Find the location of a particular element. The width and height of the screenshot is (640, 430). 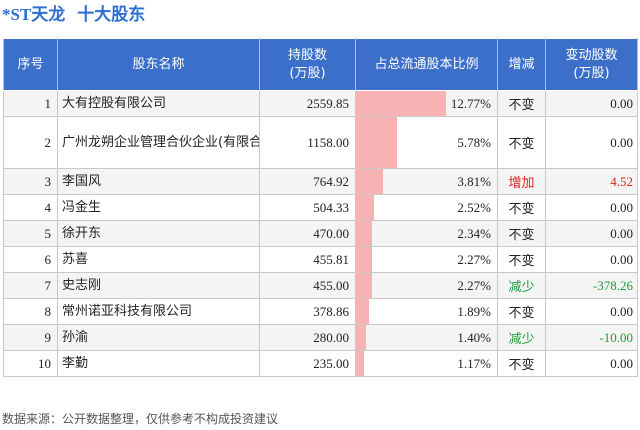

stock-name: *ST天龙 is located at coordinates (34, 14).